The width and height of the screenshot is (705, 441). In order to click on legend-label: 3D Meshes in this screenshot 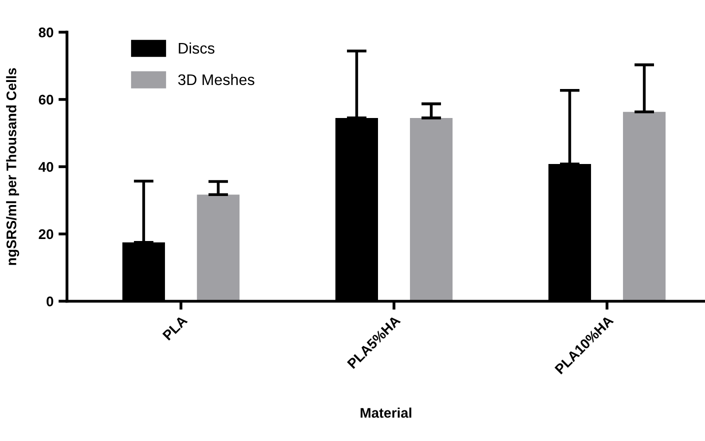, I will do `click(216, 80)`.